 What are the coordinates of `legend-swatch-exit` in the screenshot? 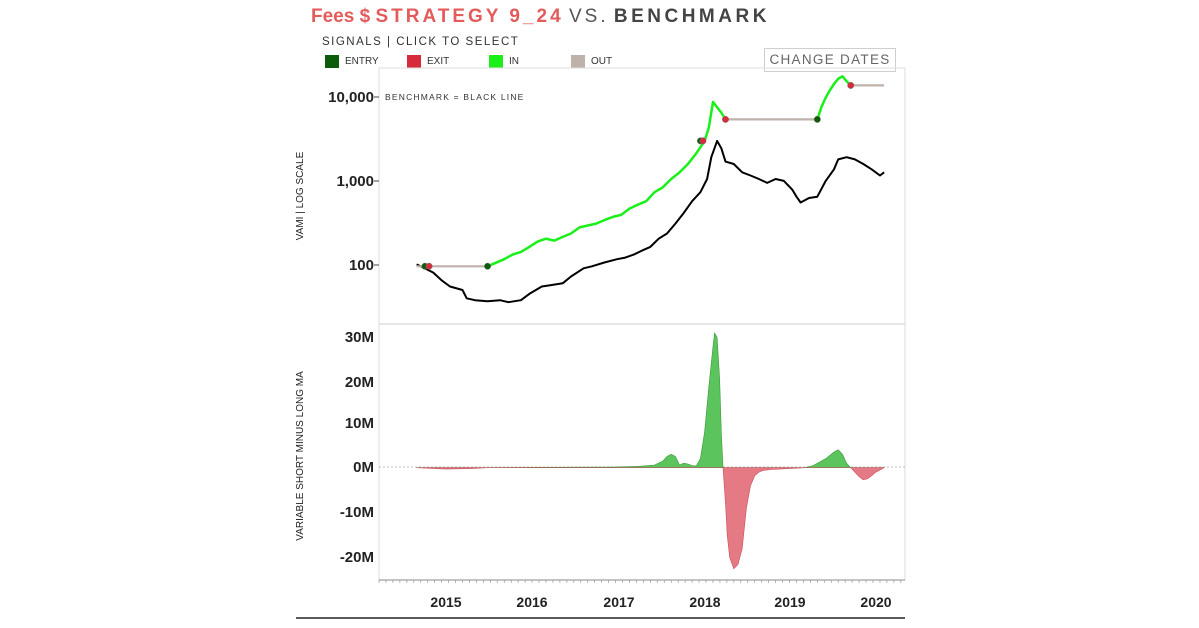 It's located at (414, 61).